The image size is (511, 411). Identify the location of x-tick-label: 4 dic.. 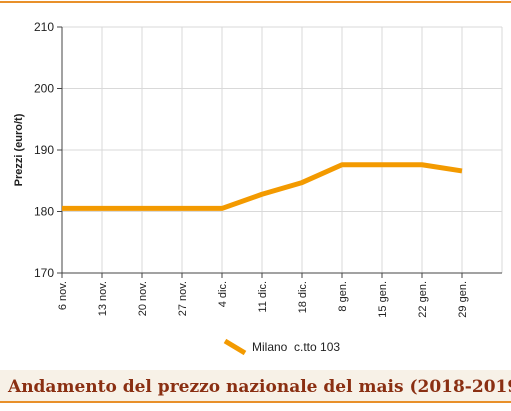
(223, 294).